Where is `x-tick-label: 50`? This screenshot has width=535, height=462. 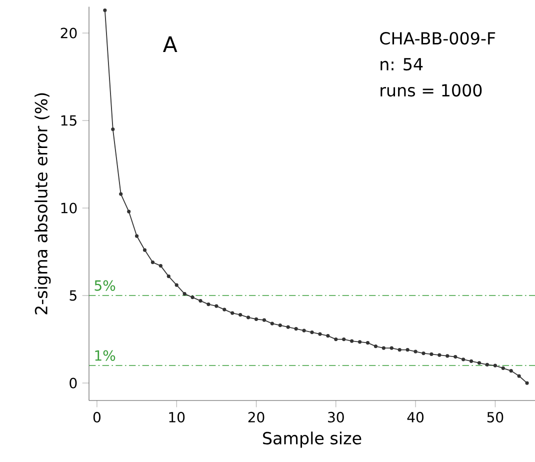 x-tick-label: 50 is located at coordinates (495, 417).